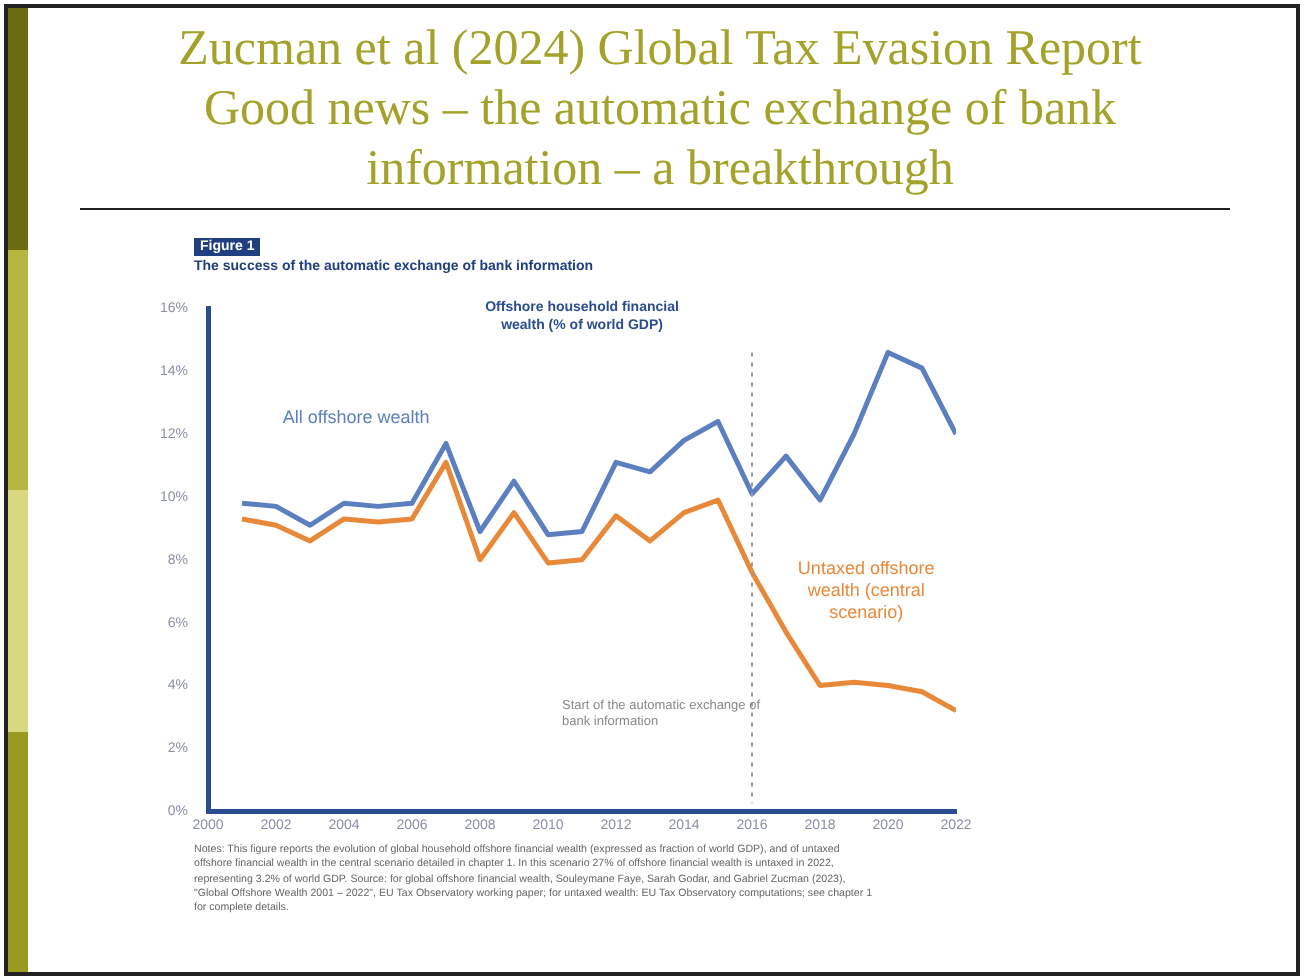 The width and height of the screenshot is (1304, 980). Describe the element at coordinates (866, 589) in the screenshot. I see `series-label: Untaxed offshore wealth (central scenario)` at that location.